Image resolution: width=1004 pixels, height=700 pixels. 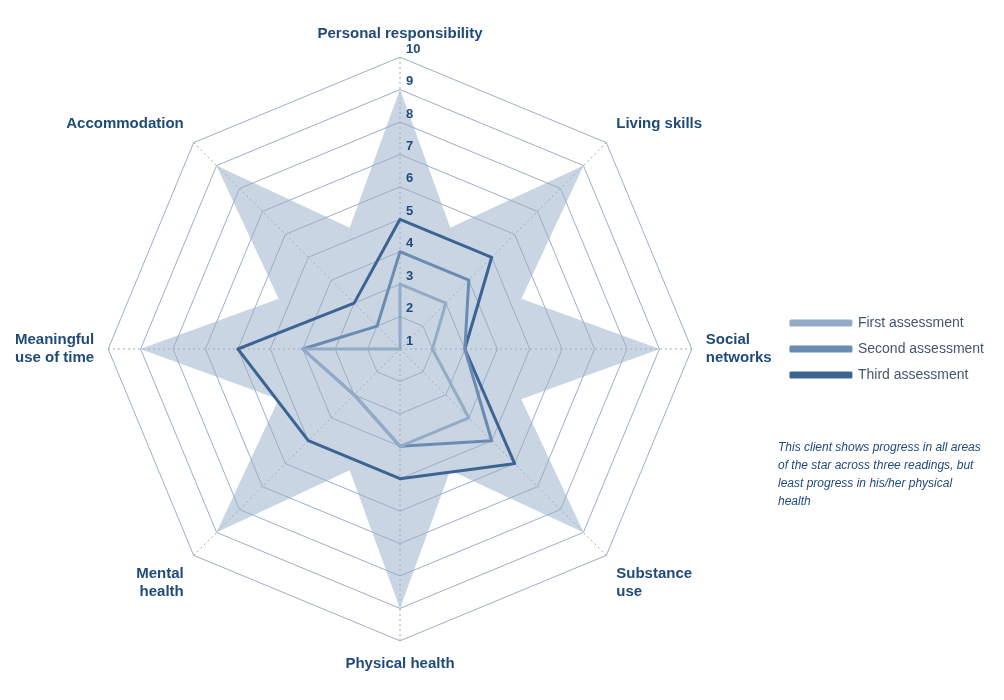 I want to click on legend-label: First assessment, so click(x=910, y=321).